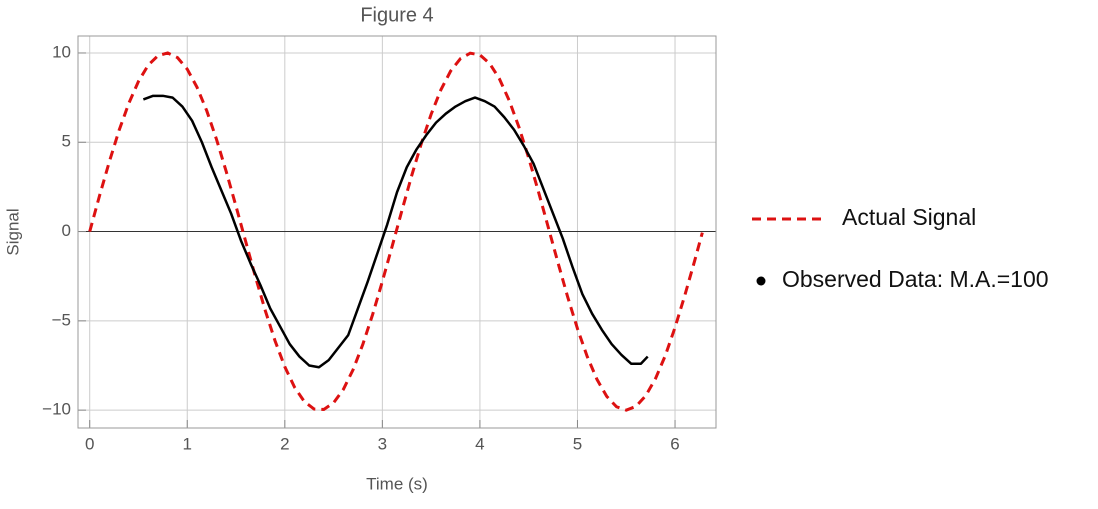  Describe the element at coordinates (66, 141) in the screenshot. I see `y-tick-label: 5` at that location.